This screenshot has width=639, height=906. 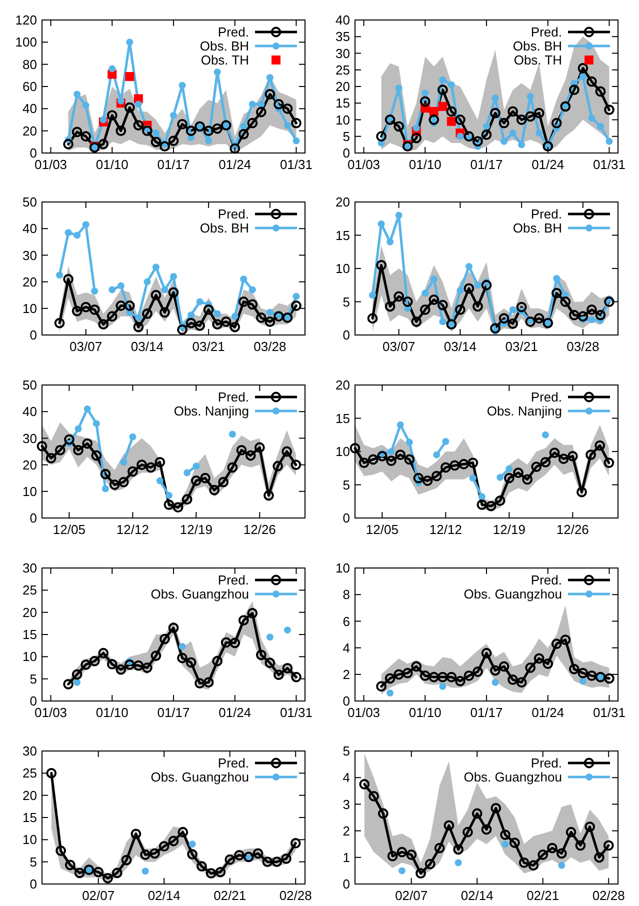 What do you see at coordinates (538, 60) in the screenshot?
I see `legend-label: Obs. TH` at bounding box center [538, 60].